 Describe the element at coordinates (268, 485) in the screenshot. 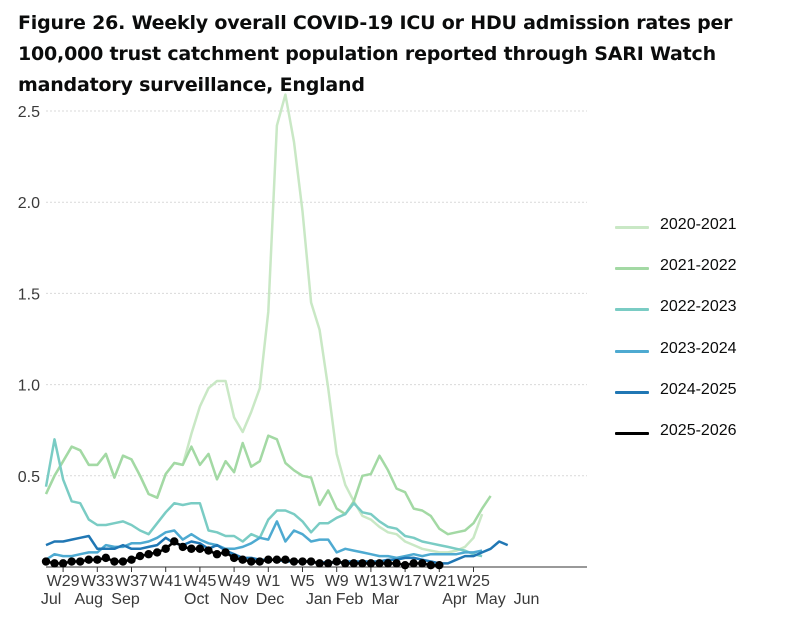

I see `series-line-2021-2022` at that location.